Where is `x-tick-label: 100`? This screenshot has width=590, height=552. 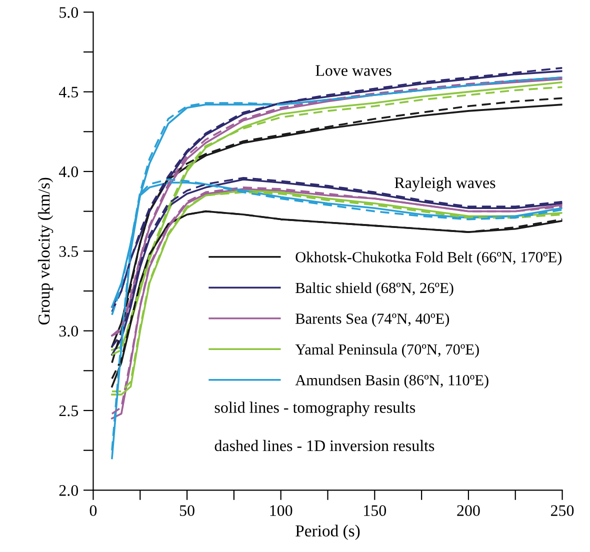 x-tick-label: 100 is located at coordinates (281, 510).